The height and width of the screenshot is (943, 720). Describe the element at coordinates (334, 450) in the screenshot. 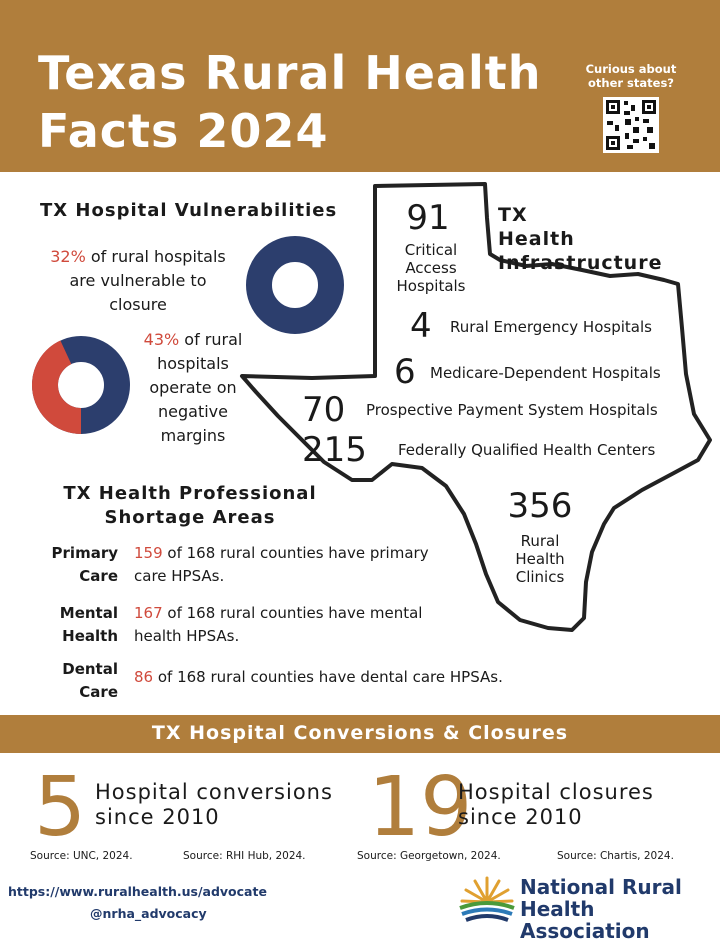

I see `infra-value-fqhc: 215` at that location.